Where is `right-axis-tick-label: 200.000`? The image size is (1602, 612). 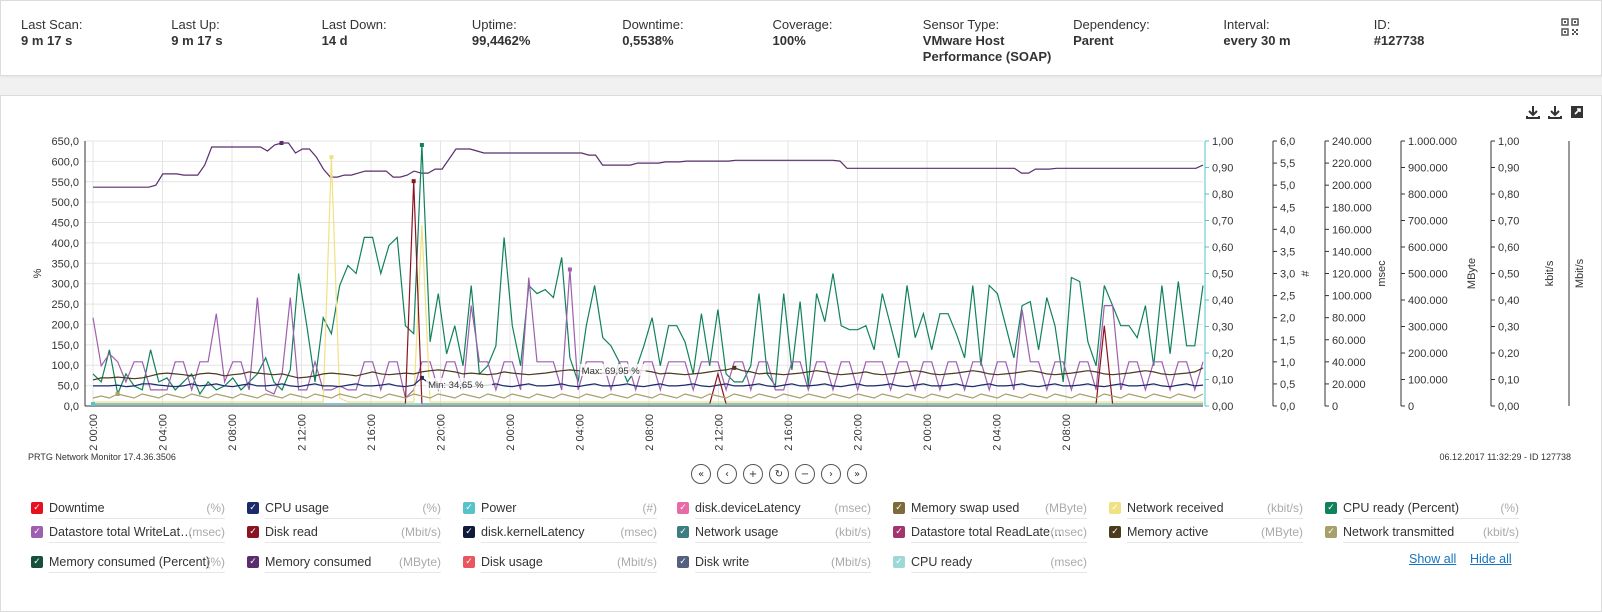 right-axis-tick-label: 200.000 is located at coordinates (1428, 354).